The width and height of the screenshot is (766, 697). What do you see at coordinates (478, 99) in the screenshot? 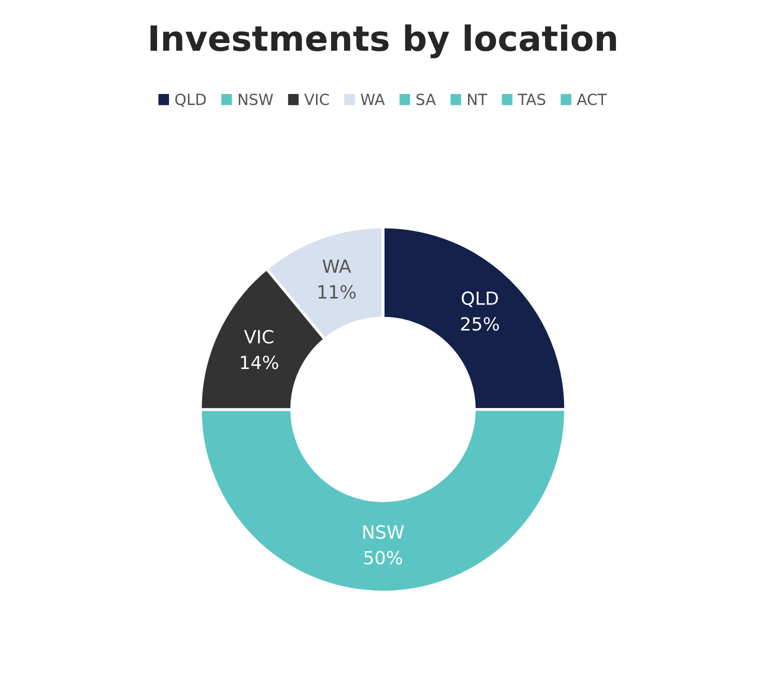
I see `legend-label: NT` at bounding box center [478, 99].